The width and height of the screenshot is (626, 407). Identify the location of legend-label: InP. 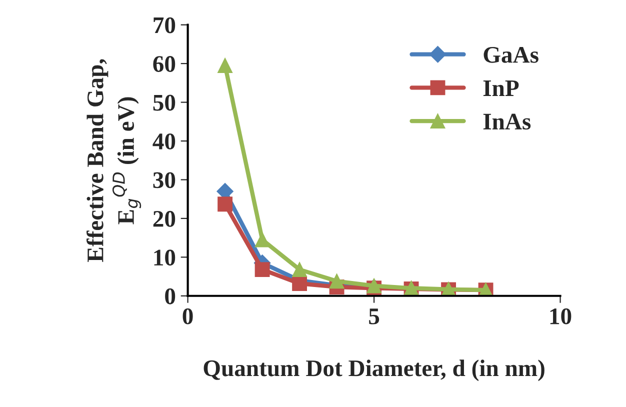
(501, 88).